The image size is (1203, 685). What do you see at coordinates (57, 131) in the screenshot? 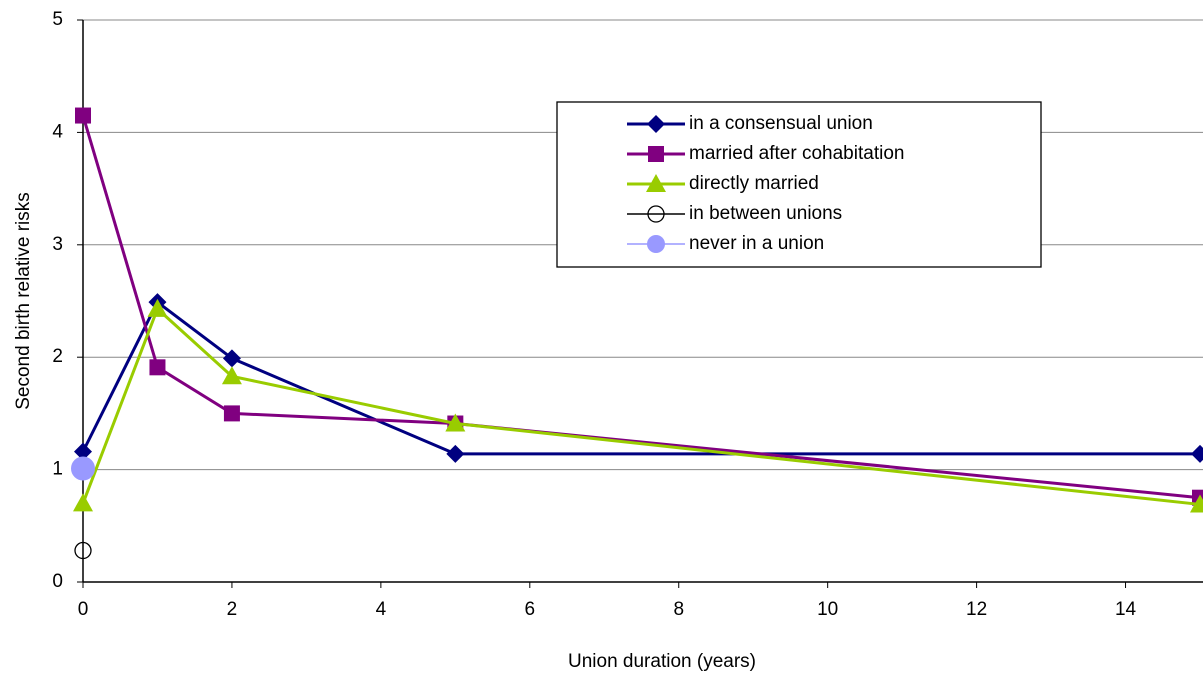
I see `y-tick-label: 4` at bounding box center [57, 131].